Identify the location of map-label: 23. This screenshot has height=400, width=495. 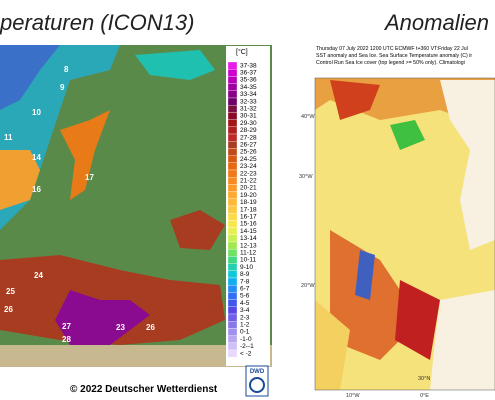
(120, 327).